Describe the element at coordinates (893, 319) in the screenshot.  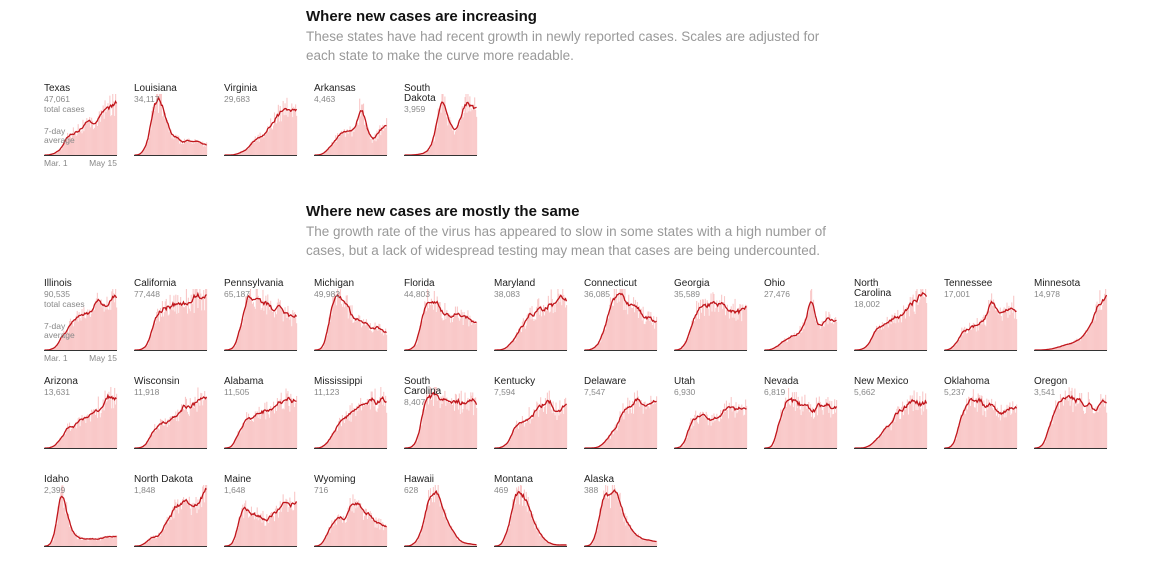
I see `daily-bars-north-carolina` at that location.